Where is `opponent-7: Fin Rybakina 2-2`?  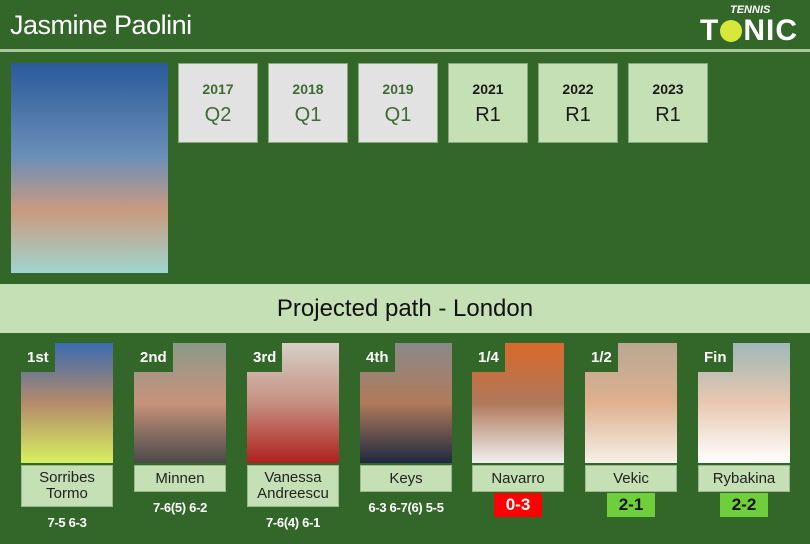 opponent-7: Fin Rybakina 2-2 is located at coordinates (744, 430).